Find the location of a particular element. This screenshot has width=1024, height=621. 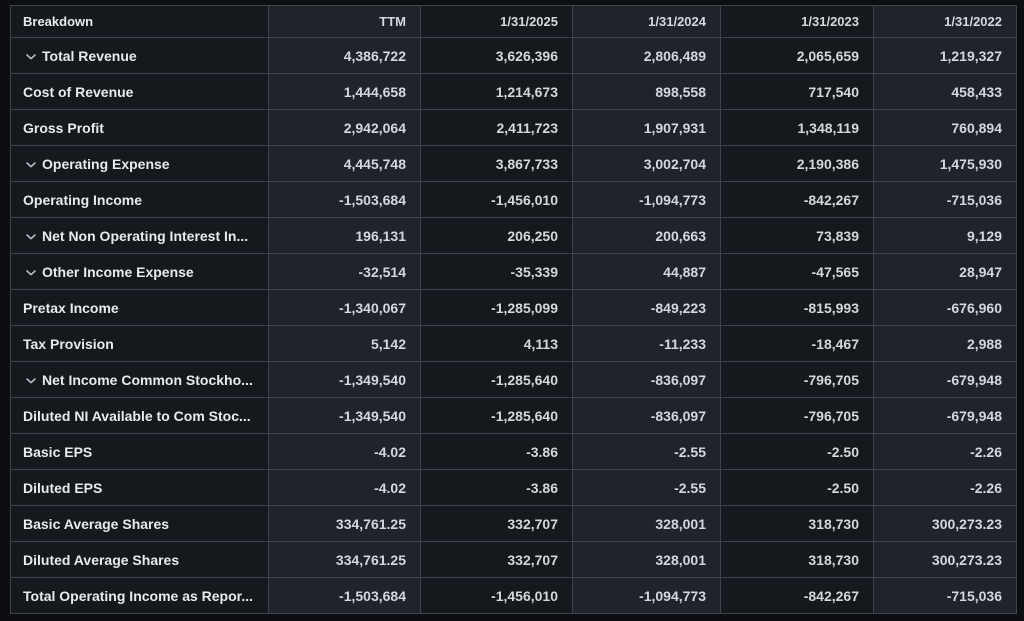

value-cell: -796,705 is located at coordinates (797, 415).